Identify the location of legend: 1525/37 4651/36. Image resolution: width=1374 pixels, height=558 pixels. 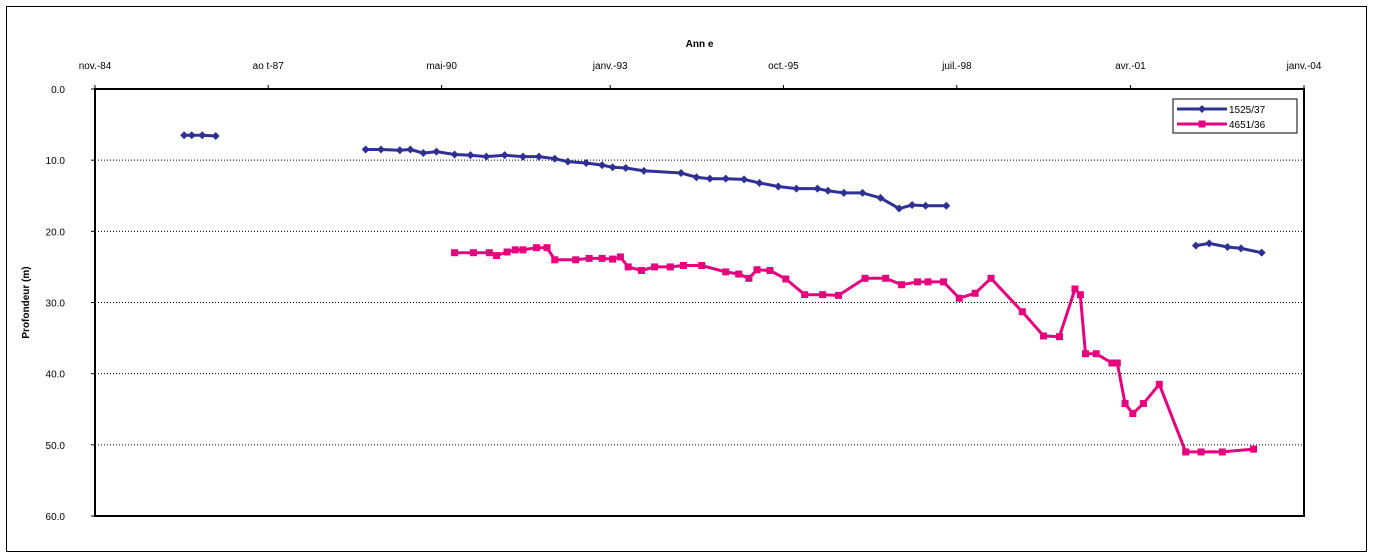
(1235, 116).